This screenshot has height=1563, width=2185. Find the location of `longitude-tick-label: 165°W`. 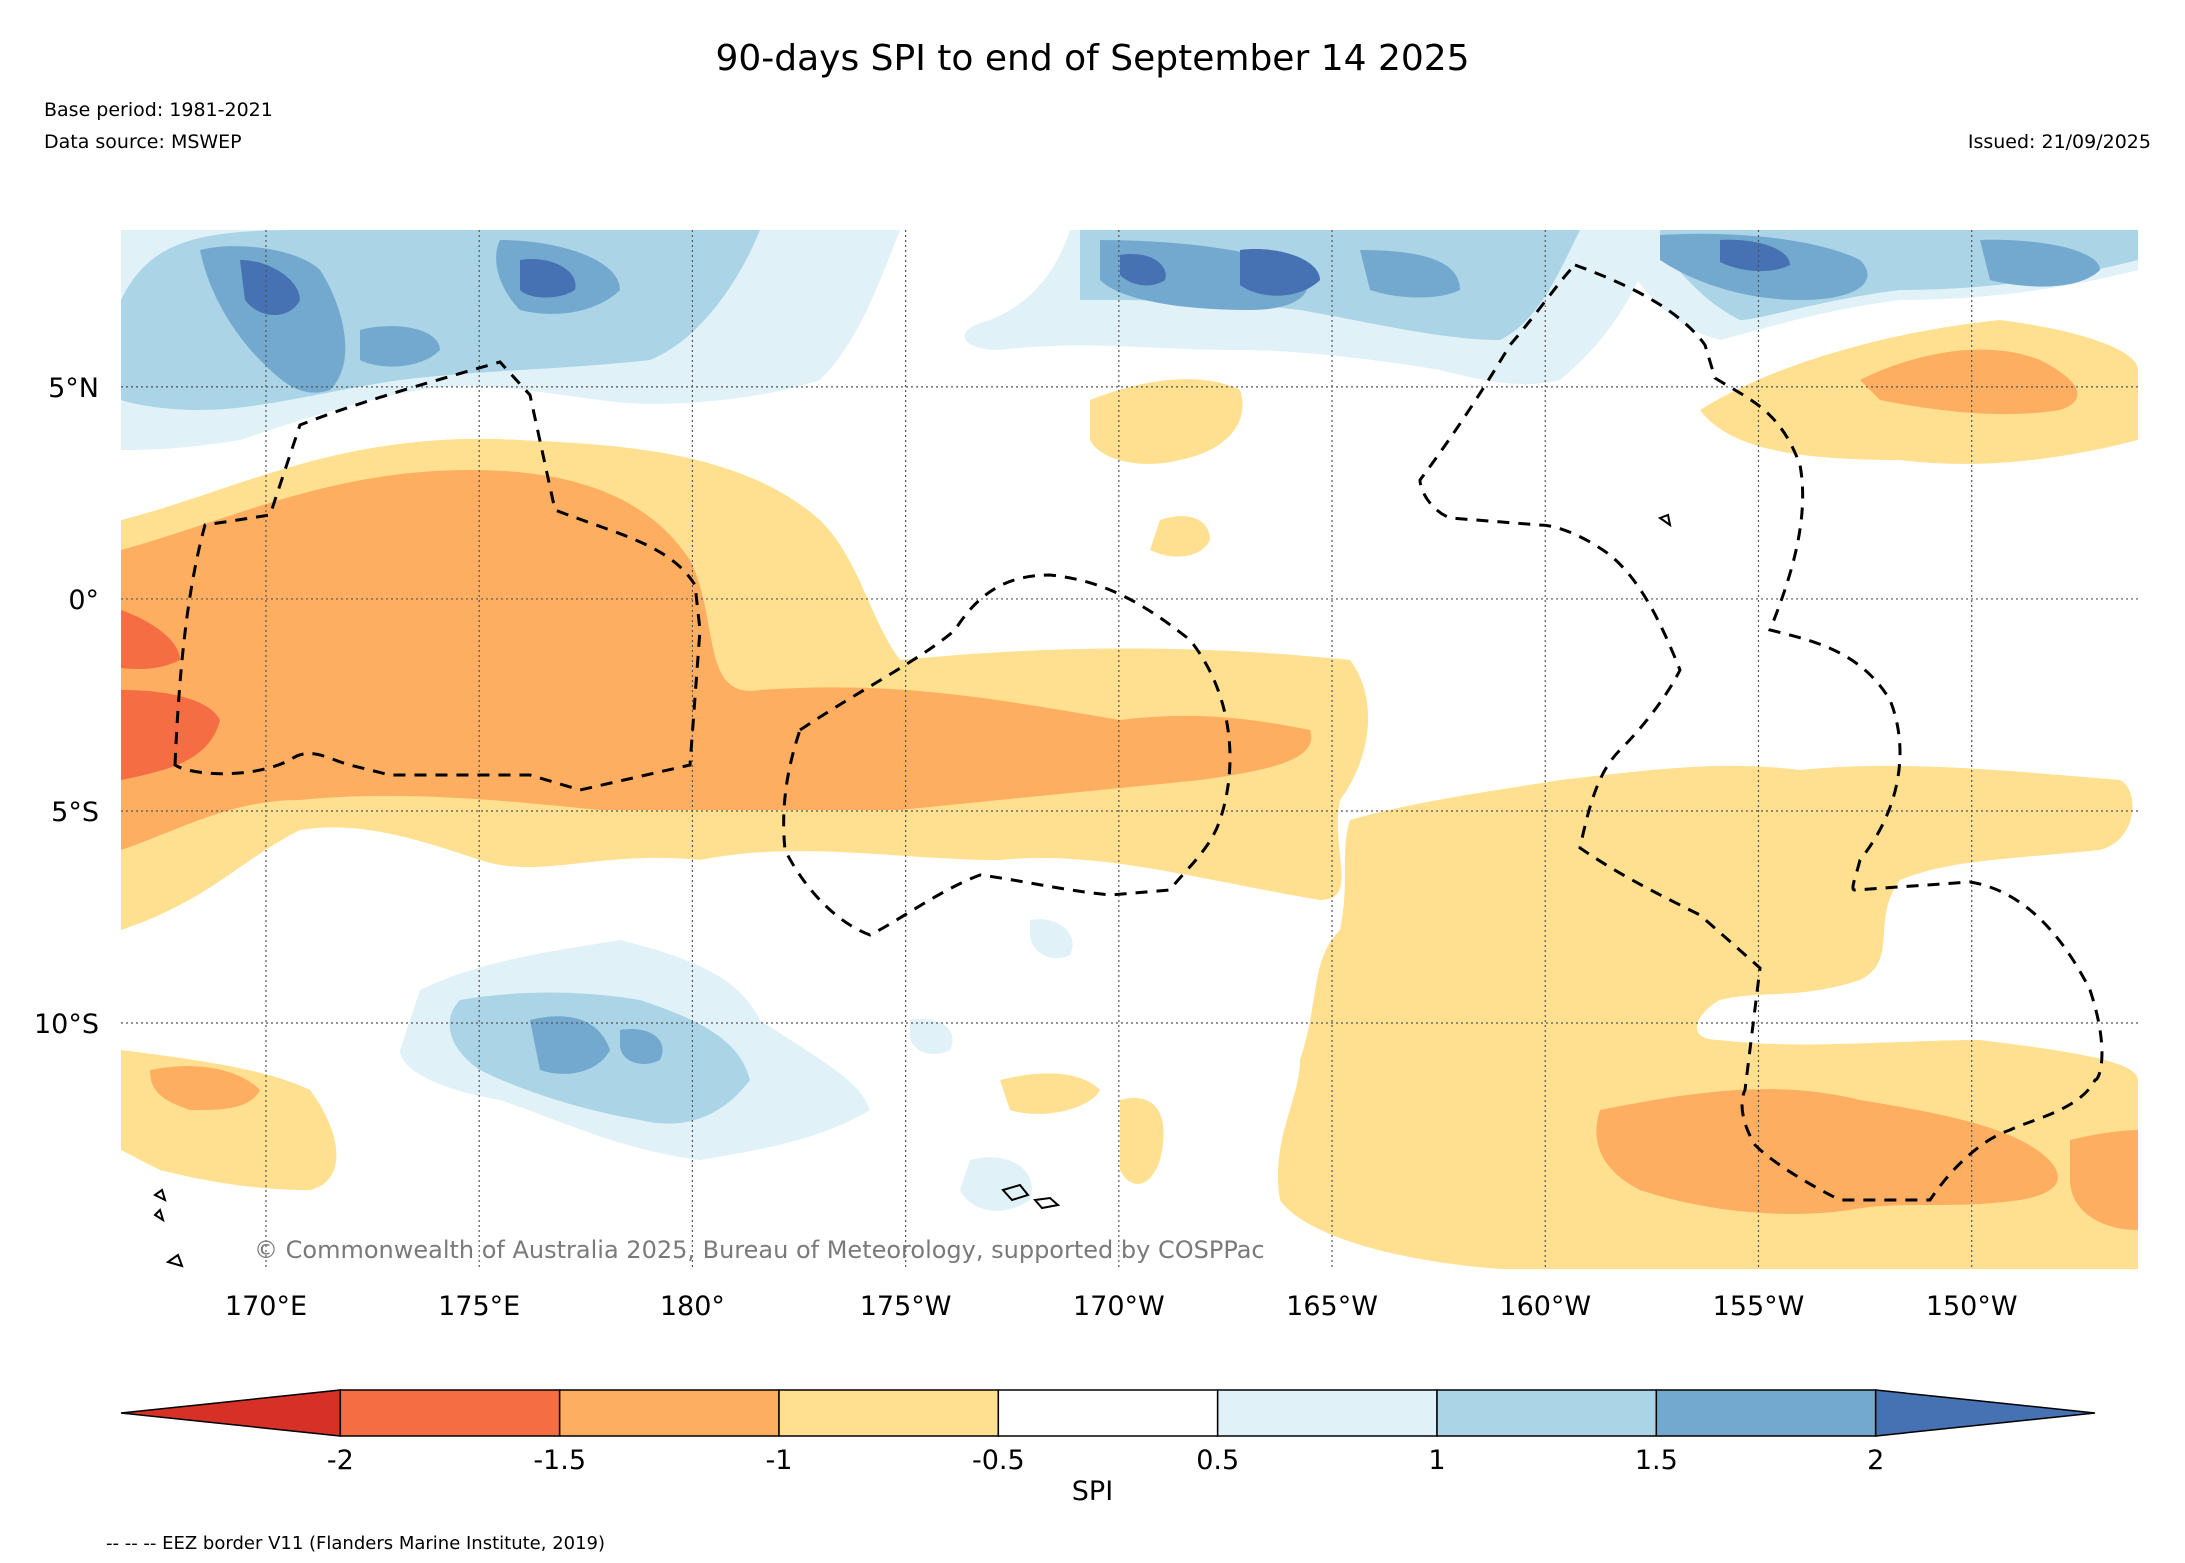

longitude-tick-label: 165°W is located at coordinates (1332, 1306).